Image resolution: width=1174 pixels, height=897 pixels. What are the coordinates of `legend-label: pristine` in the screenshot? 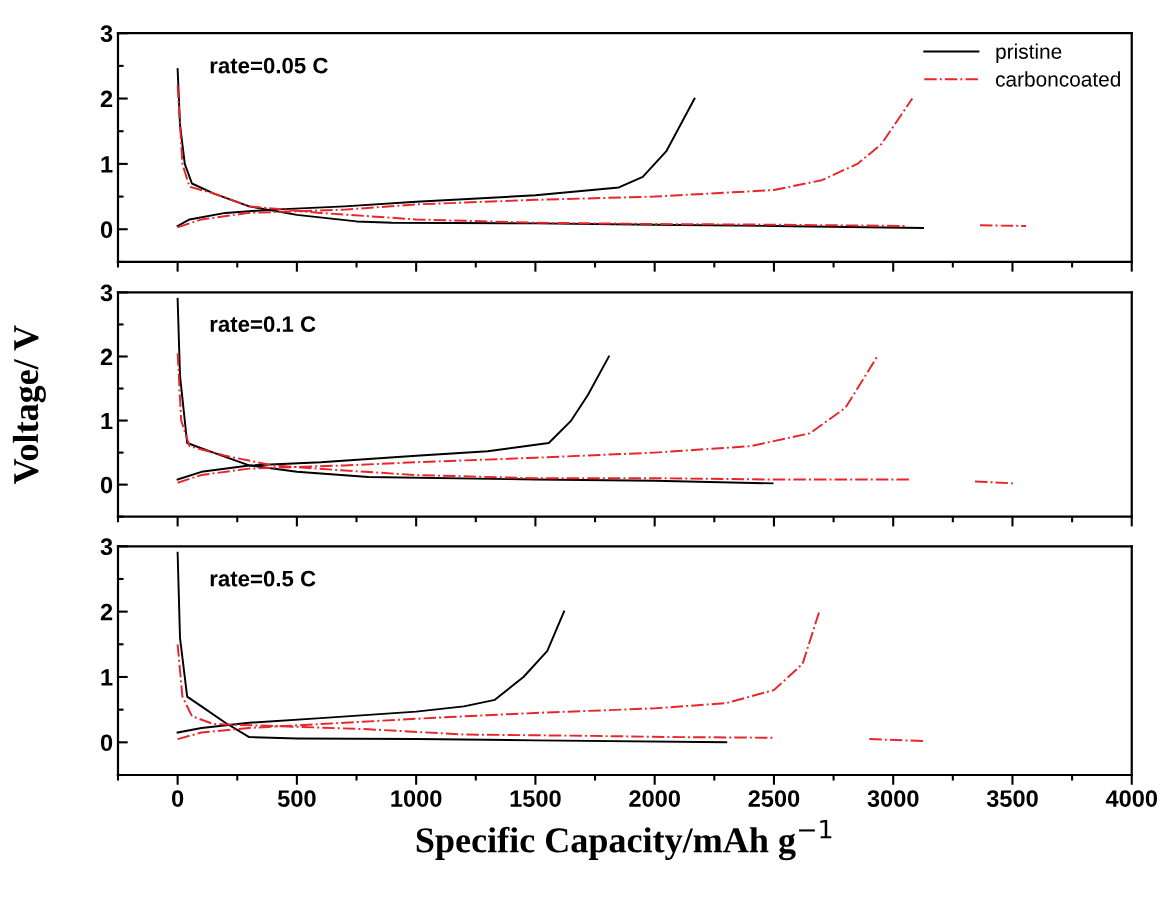 It's located at (1029, 53).